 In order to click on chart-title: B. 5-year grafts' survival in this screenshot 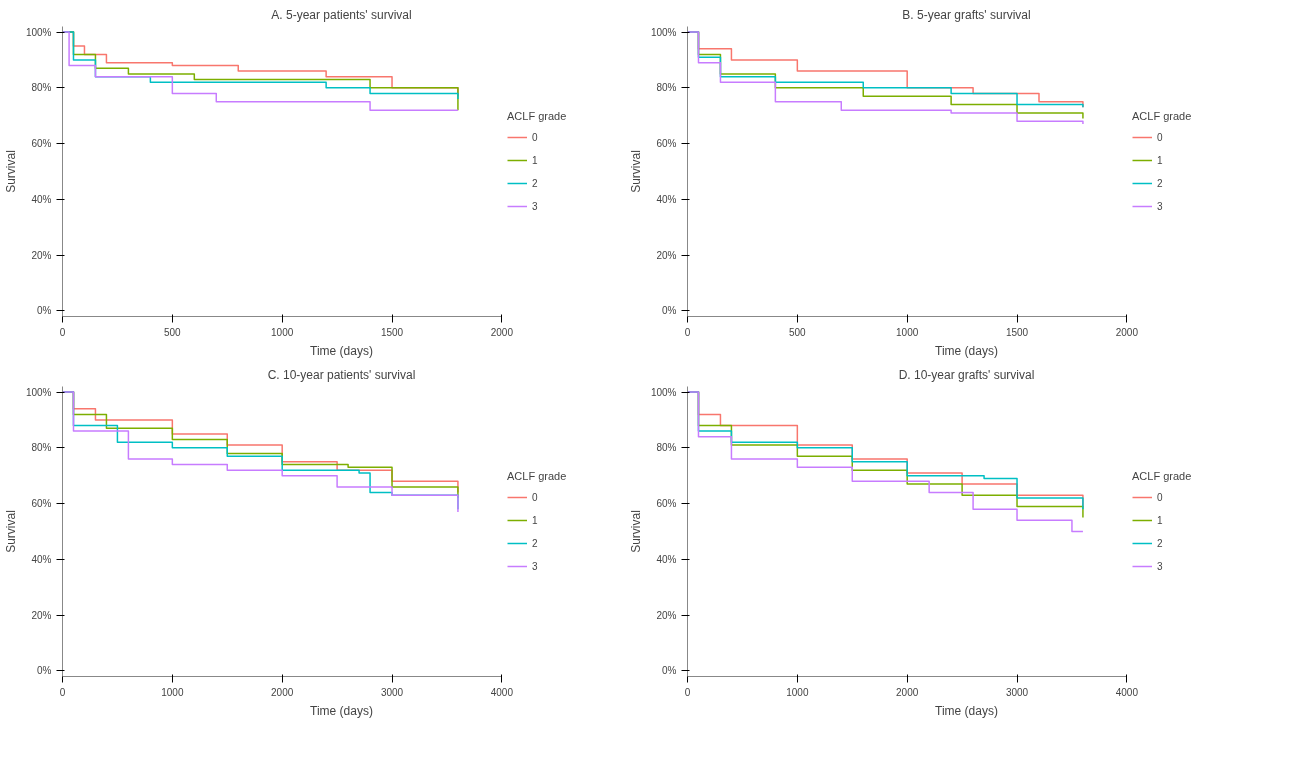, I will do `click(966, 14)`.